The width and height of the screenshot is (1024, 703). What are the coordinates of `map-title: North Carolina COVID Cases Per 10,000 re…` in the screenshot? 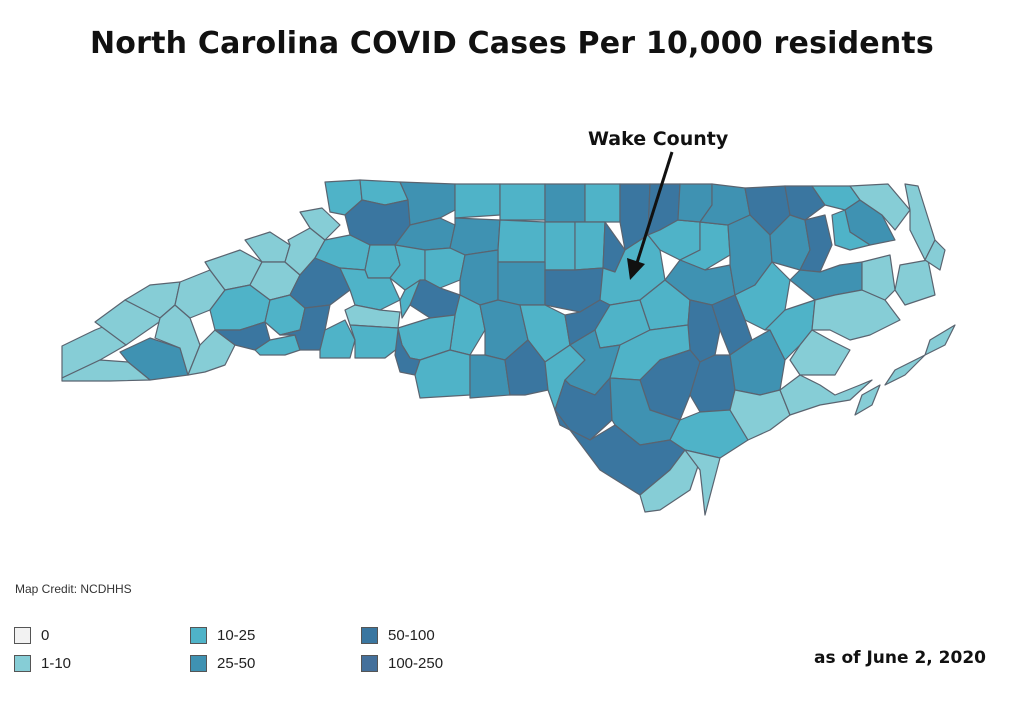 It's located at (512, 43).